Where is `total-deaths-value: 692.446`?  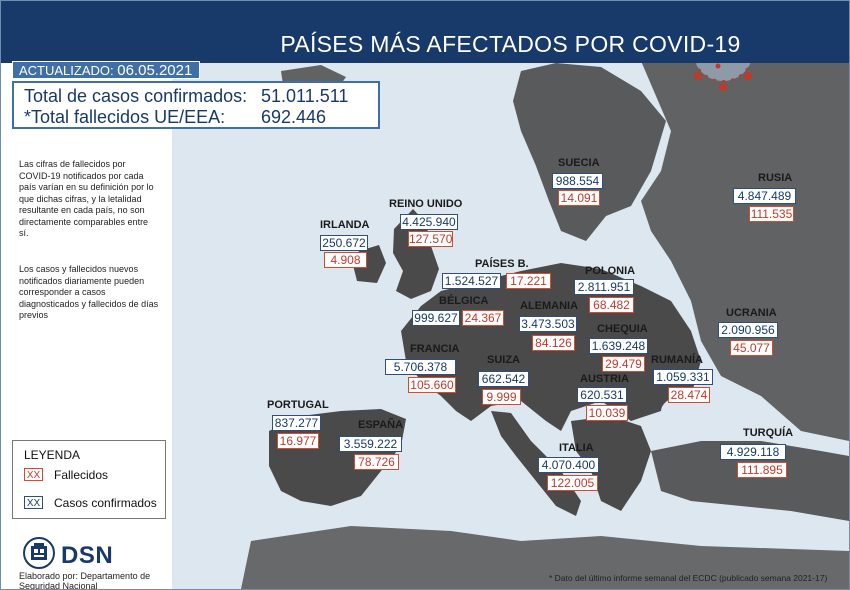
total-deaths-value: 692.446 is located at coordinates (294, 117).